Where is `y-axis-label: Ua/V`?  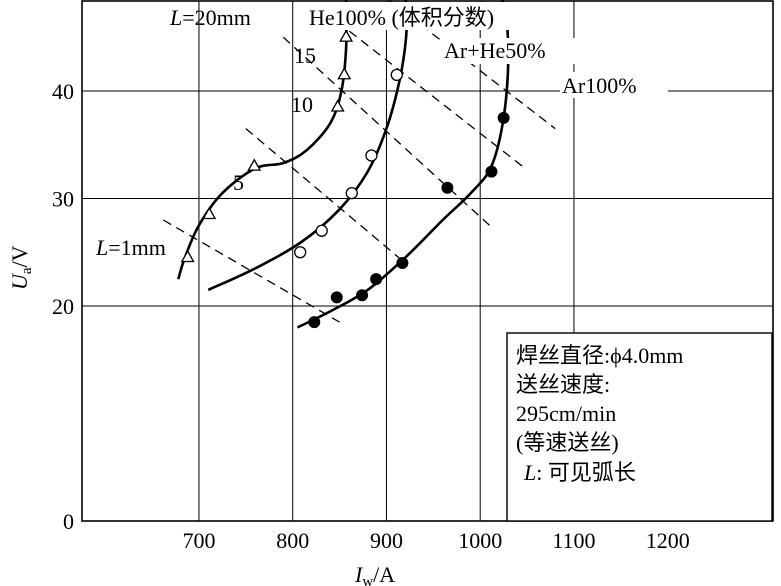 y-axis-label: Ua/V is located at coordinates (21, 267).